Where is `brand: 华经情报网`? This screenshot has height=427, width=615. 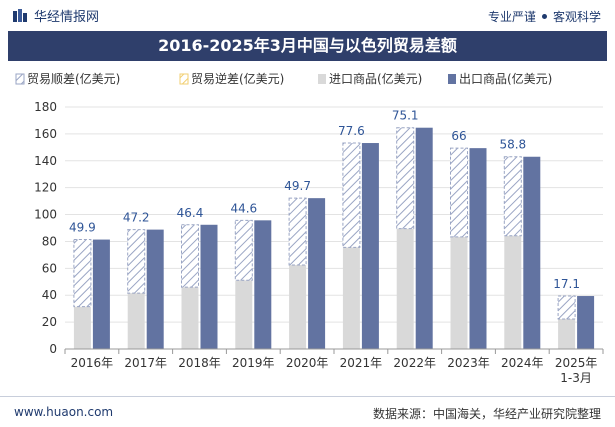
brand: 华经情报网 is located at coordinates (55, 15).